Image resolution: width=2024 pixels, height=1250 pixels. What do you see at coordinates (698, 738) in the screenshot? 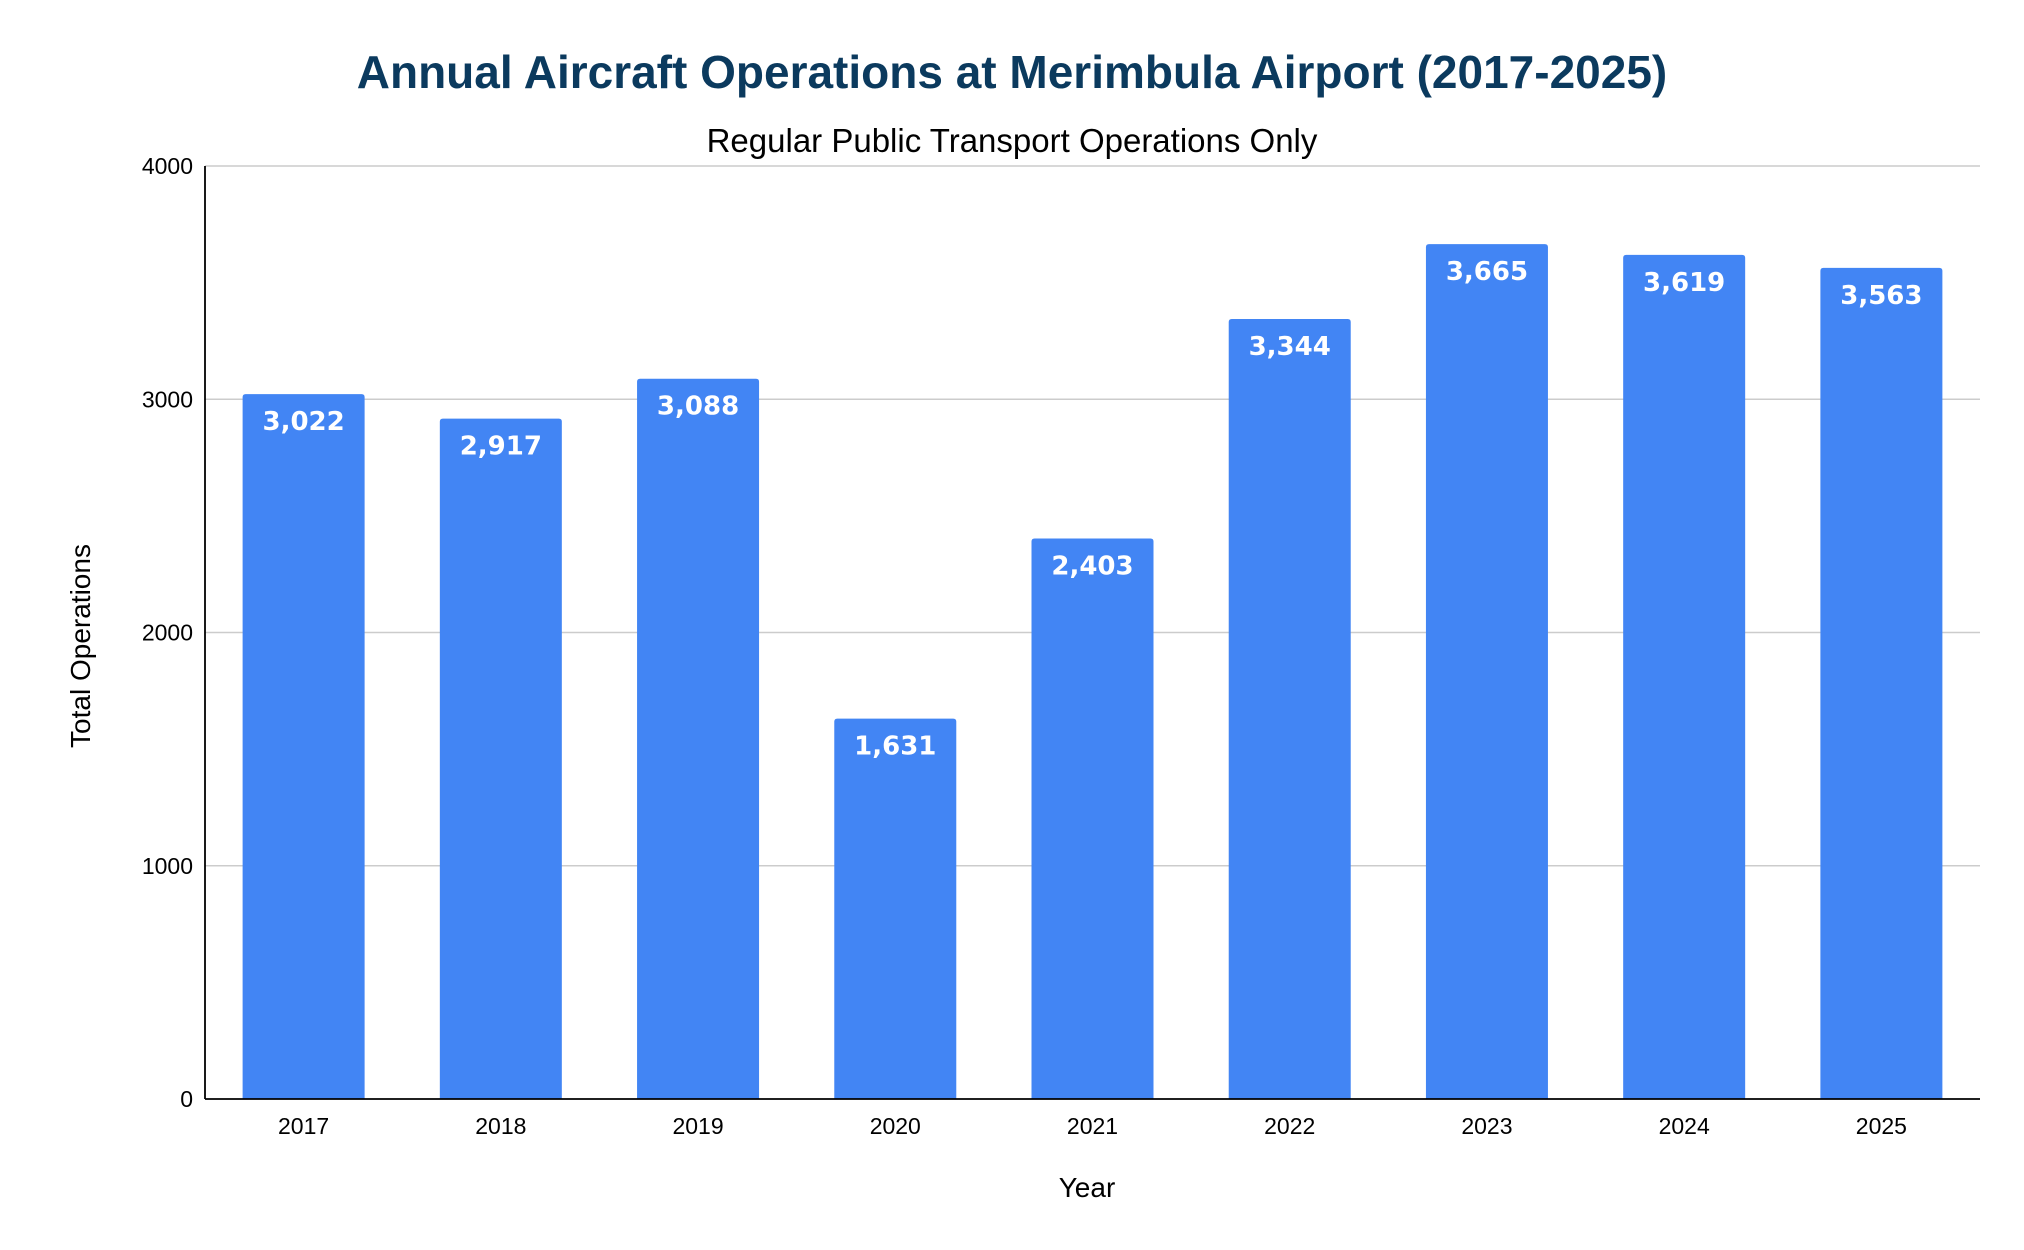
I see `bar-2019` at bounding box center [698, 738].